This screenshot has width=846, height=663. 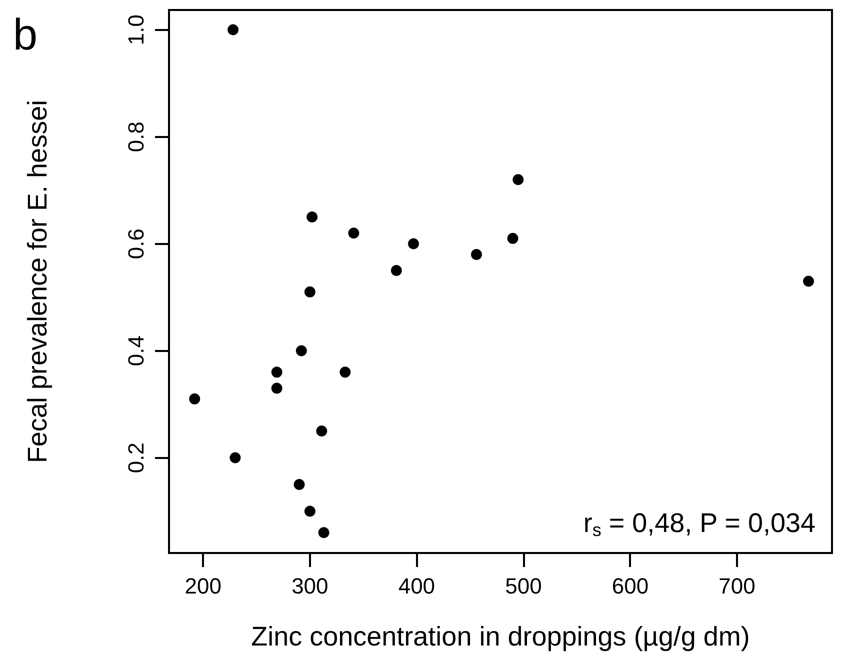 What do you see at coordinates (523, 586) in the screenshot?
I see `x-tick-label: 500` at bounding box center [523, 586].